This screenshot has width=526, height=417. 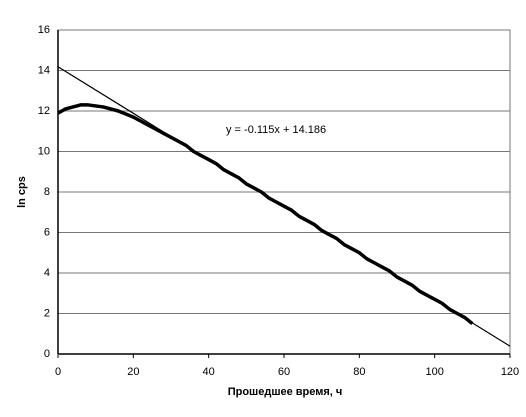 I want to click on x-tick-label: 20, so click(x=133, y=372).